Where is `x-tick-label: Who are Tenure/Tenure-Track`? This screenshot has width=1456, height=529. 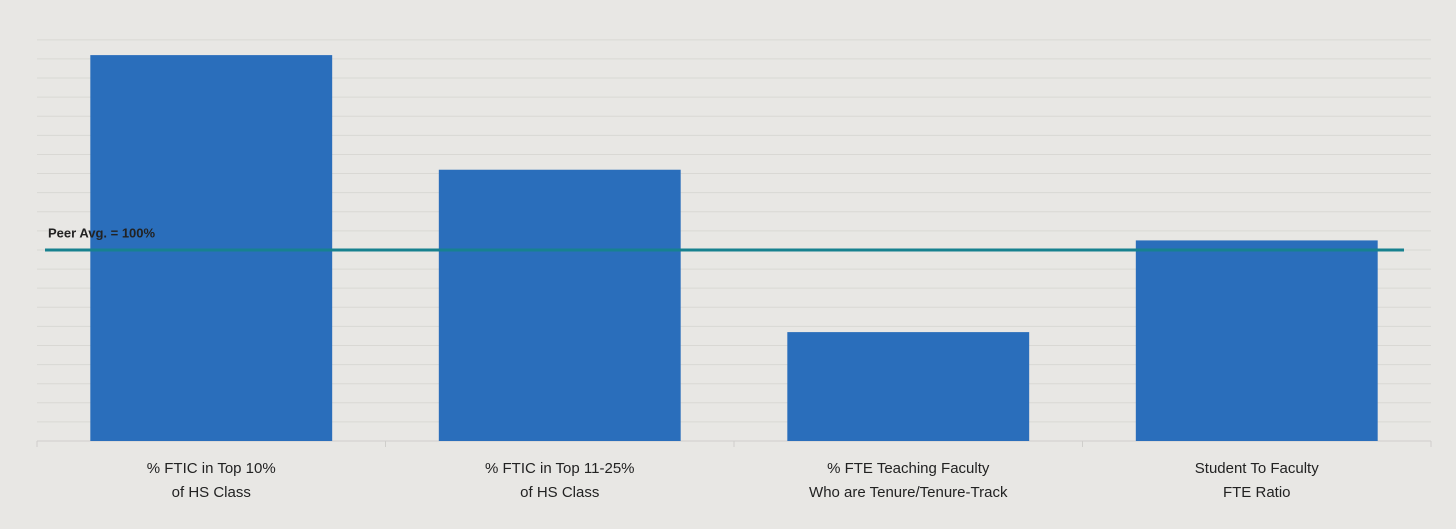
x-tick-label: Who are Tenure/Tenure-Track is located at coordinates (908, 492).